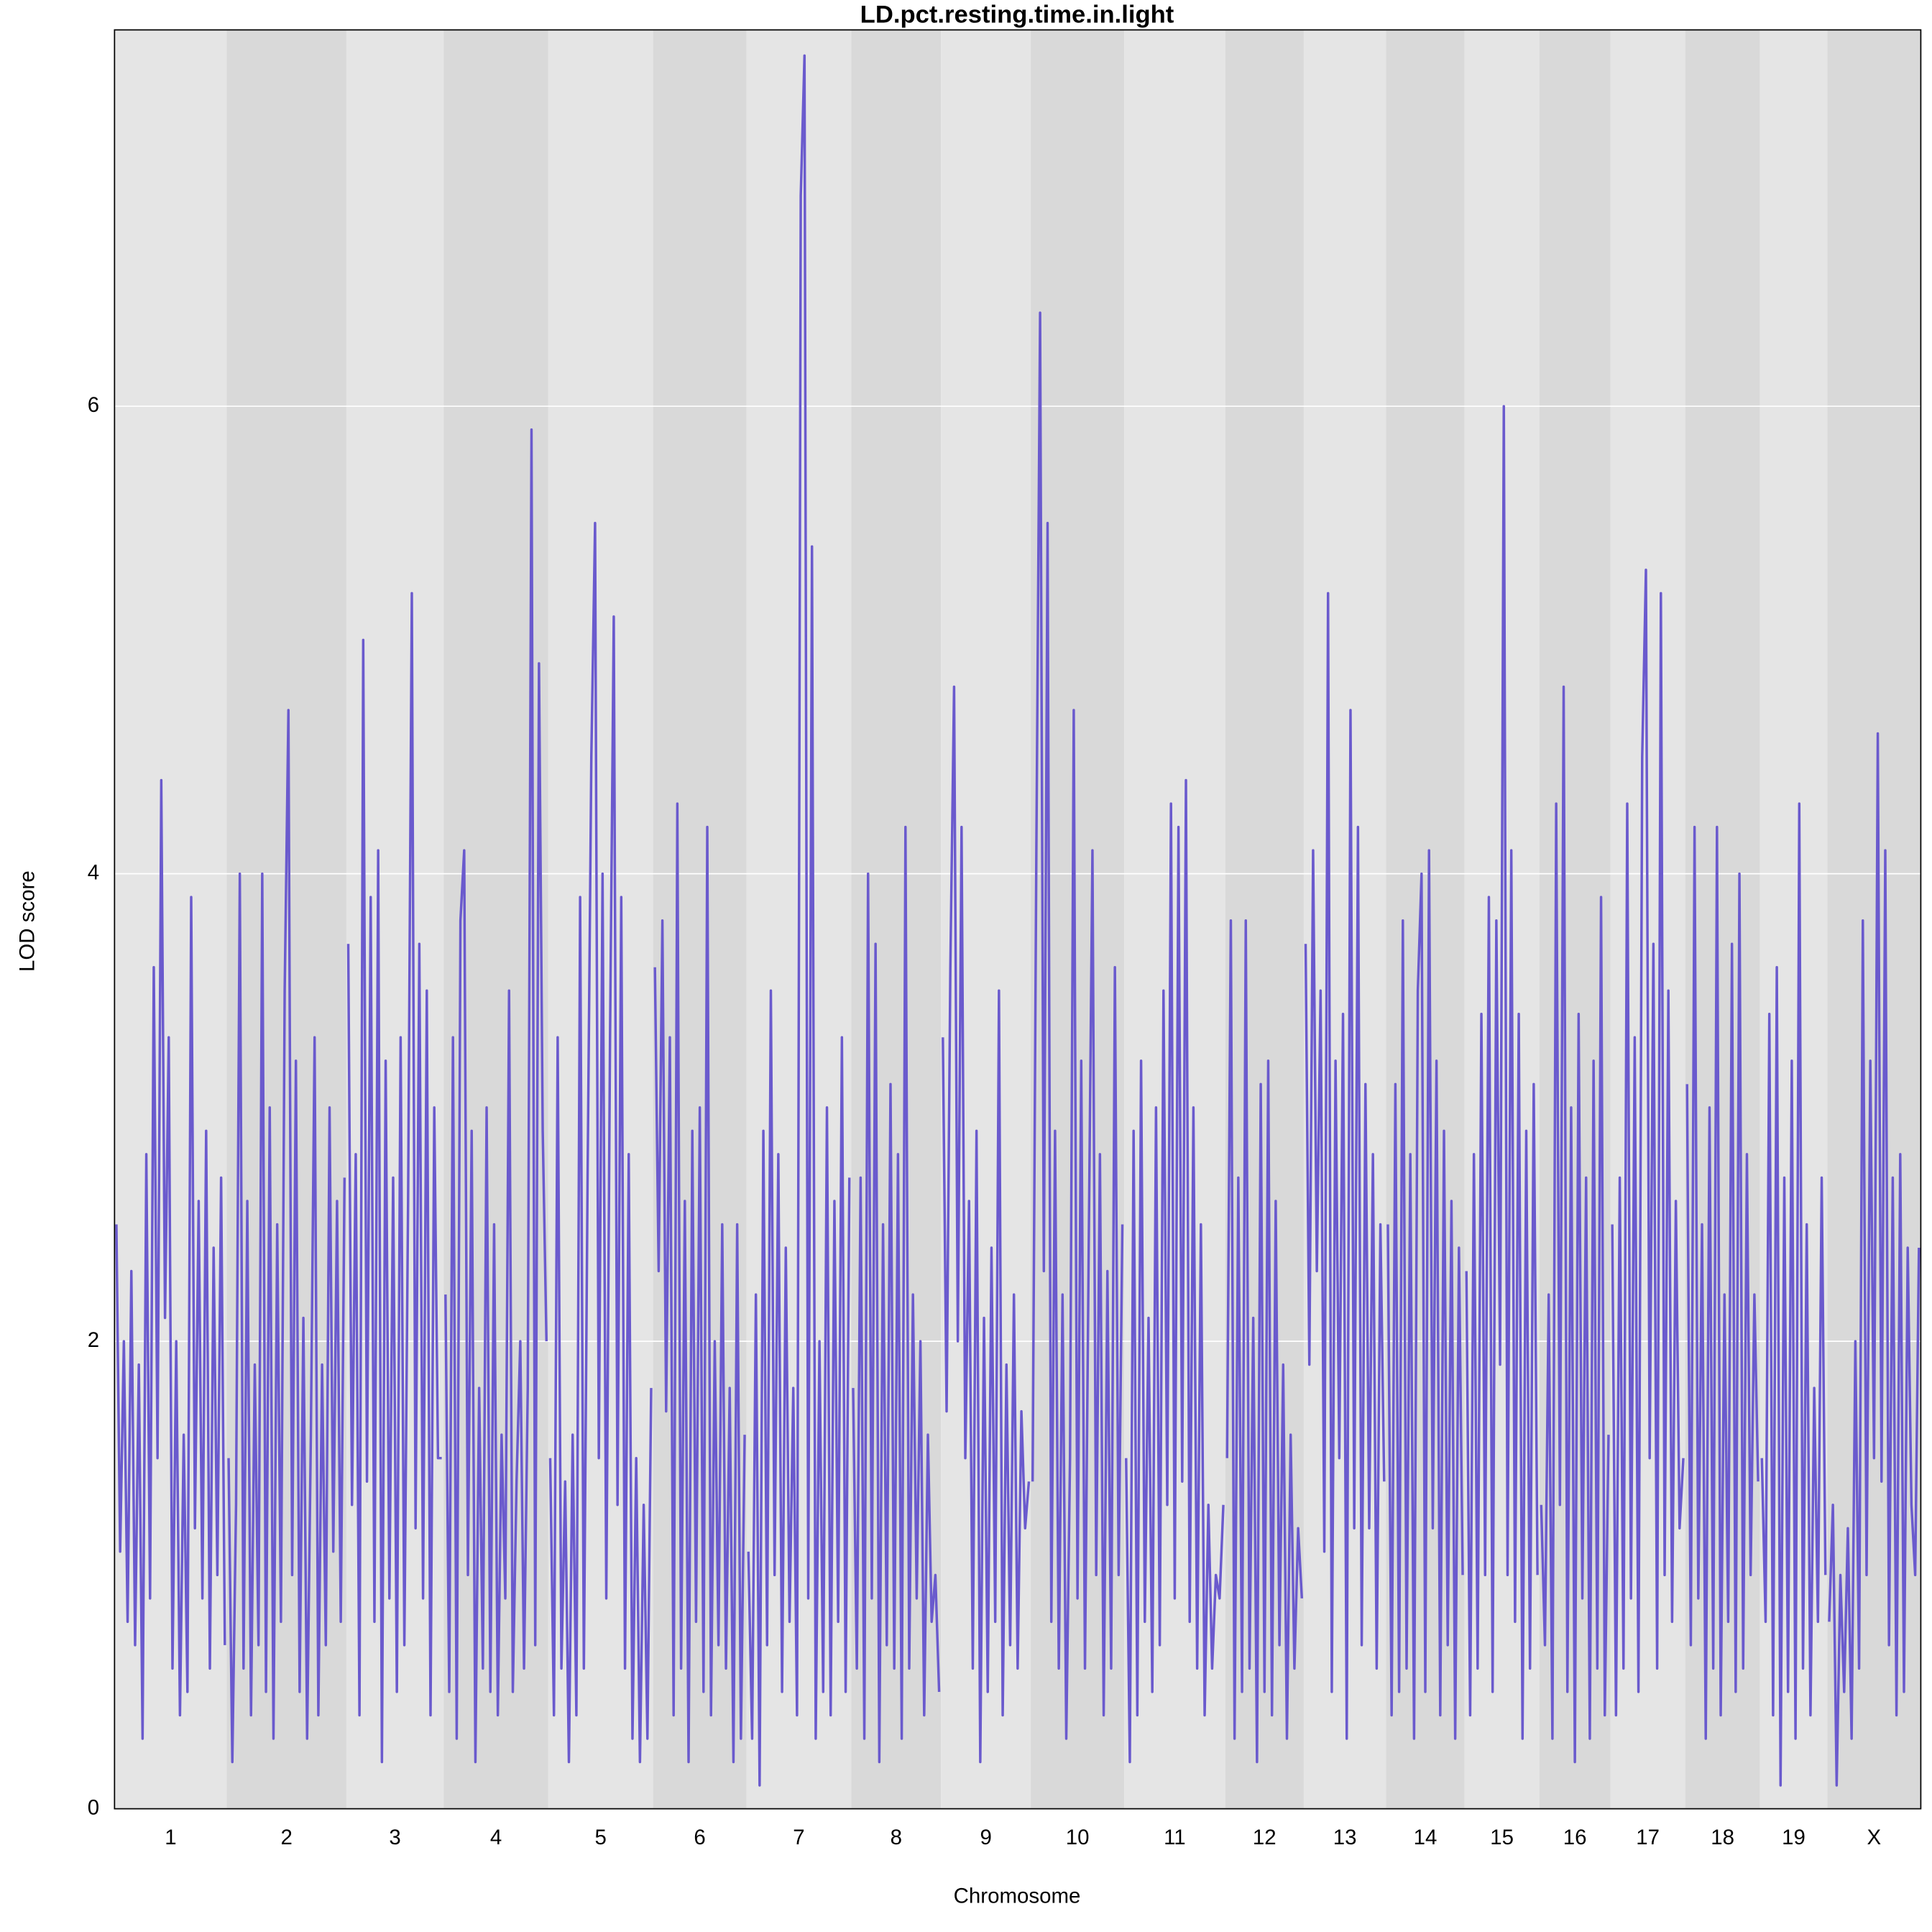 The image size is (1932, 1932). What do you see at coordinates (1575, 1837) in the screenshot?
I see `x-tick-label: 16` at bounding box center [1575, 1837].